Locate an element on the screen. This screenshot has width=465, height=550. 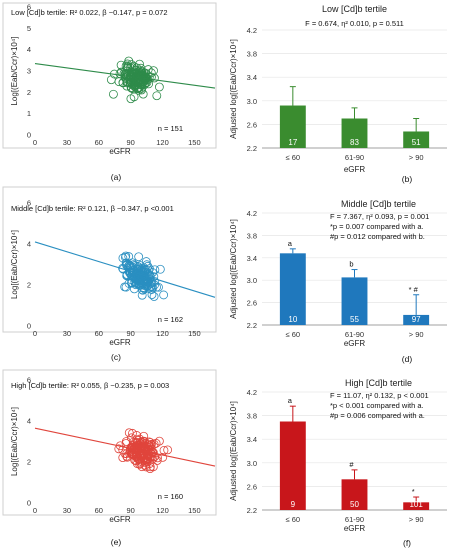
bar-stats-line: F = 7.367, η² 0.093, p = 0.001 is located at coordinates (379, 216).